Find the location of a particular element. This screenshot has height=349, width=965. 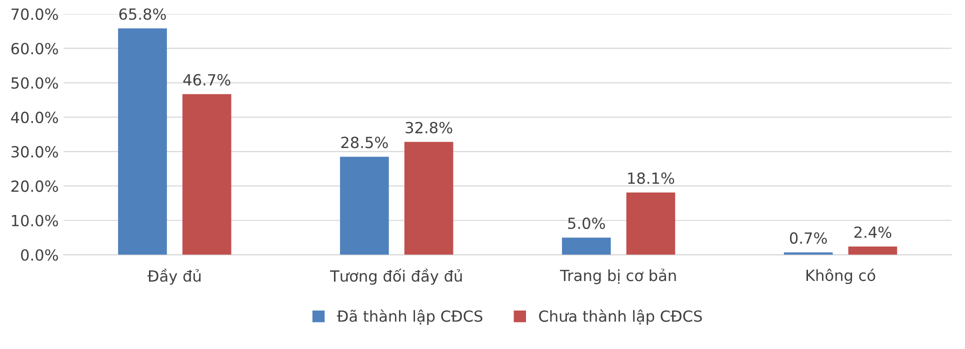

y-tick-label: 70.0% is located at coordinates (35, 14).